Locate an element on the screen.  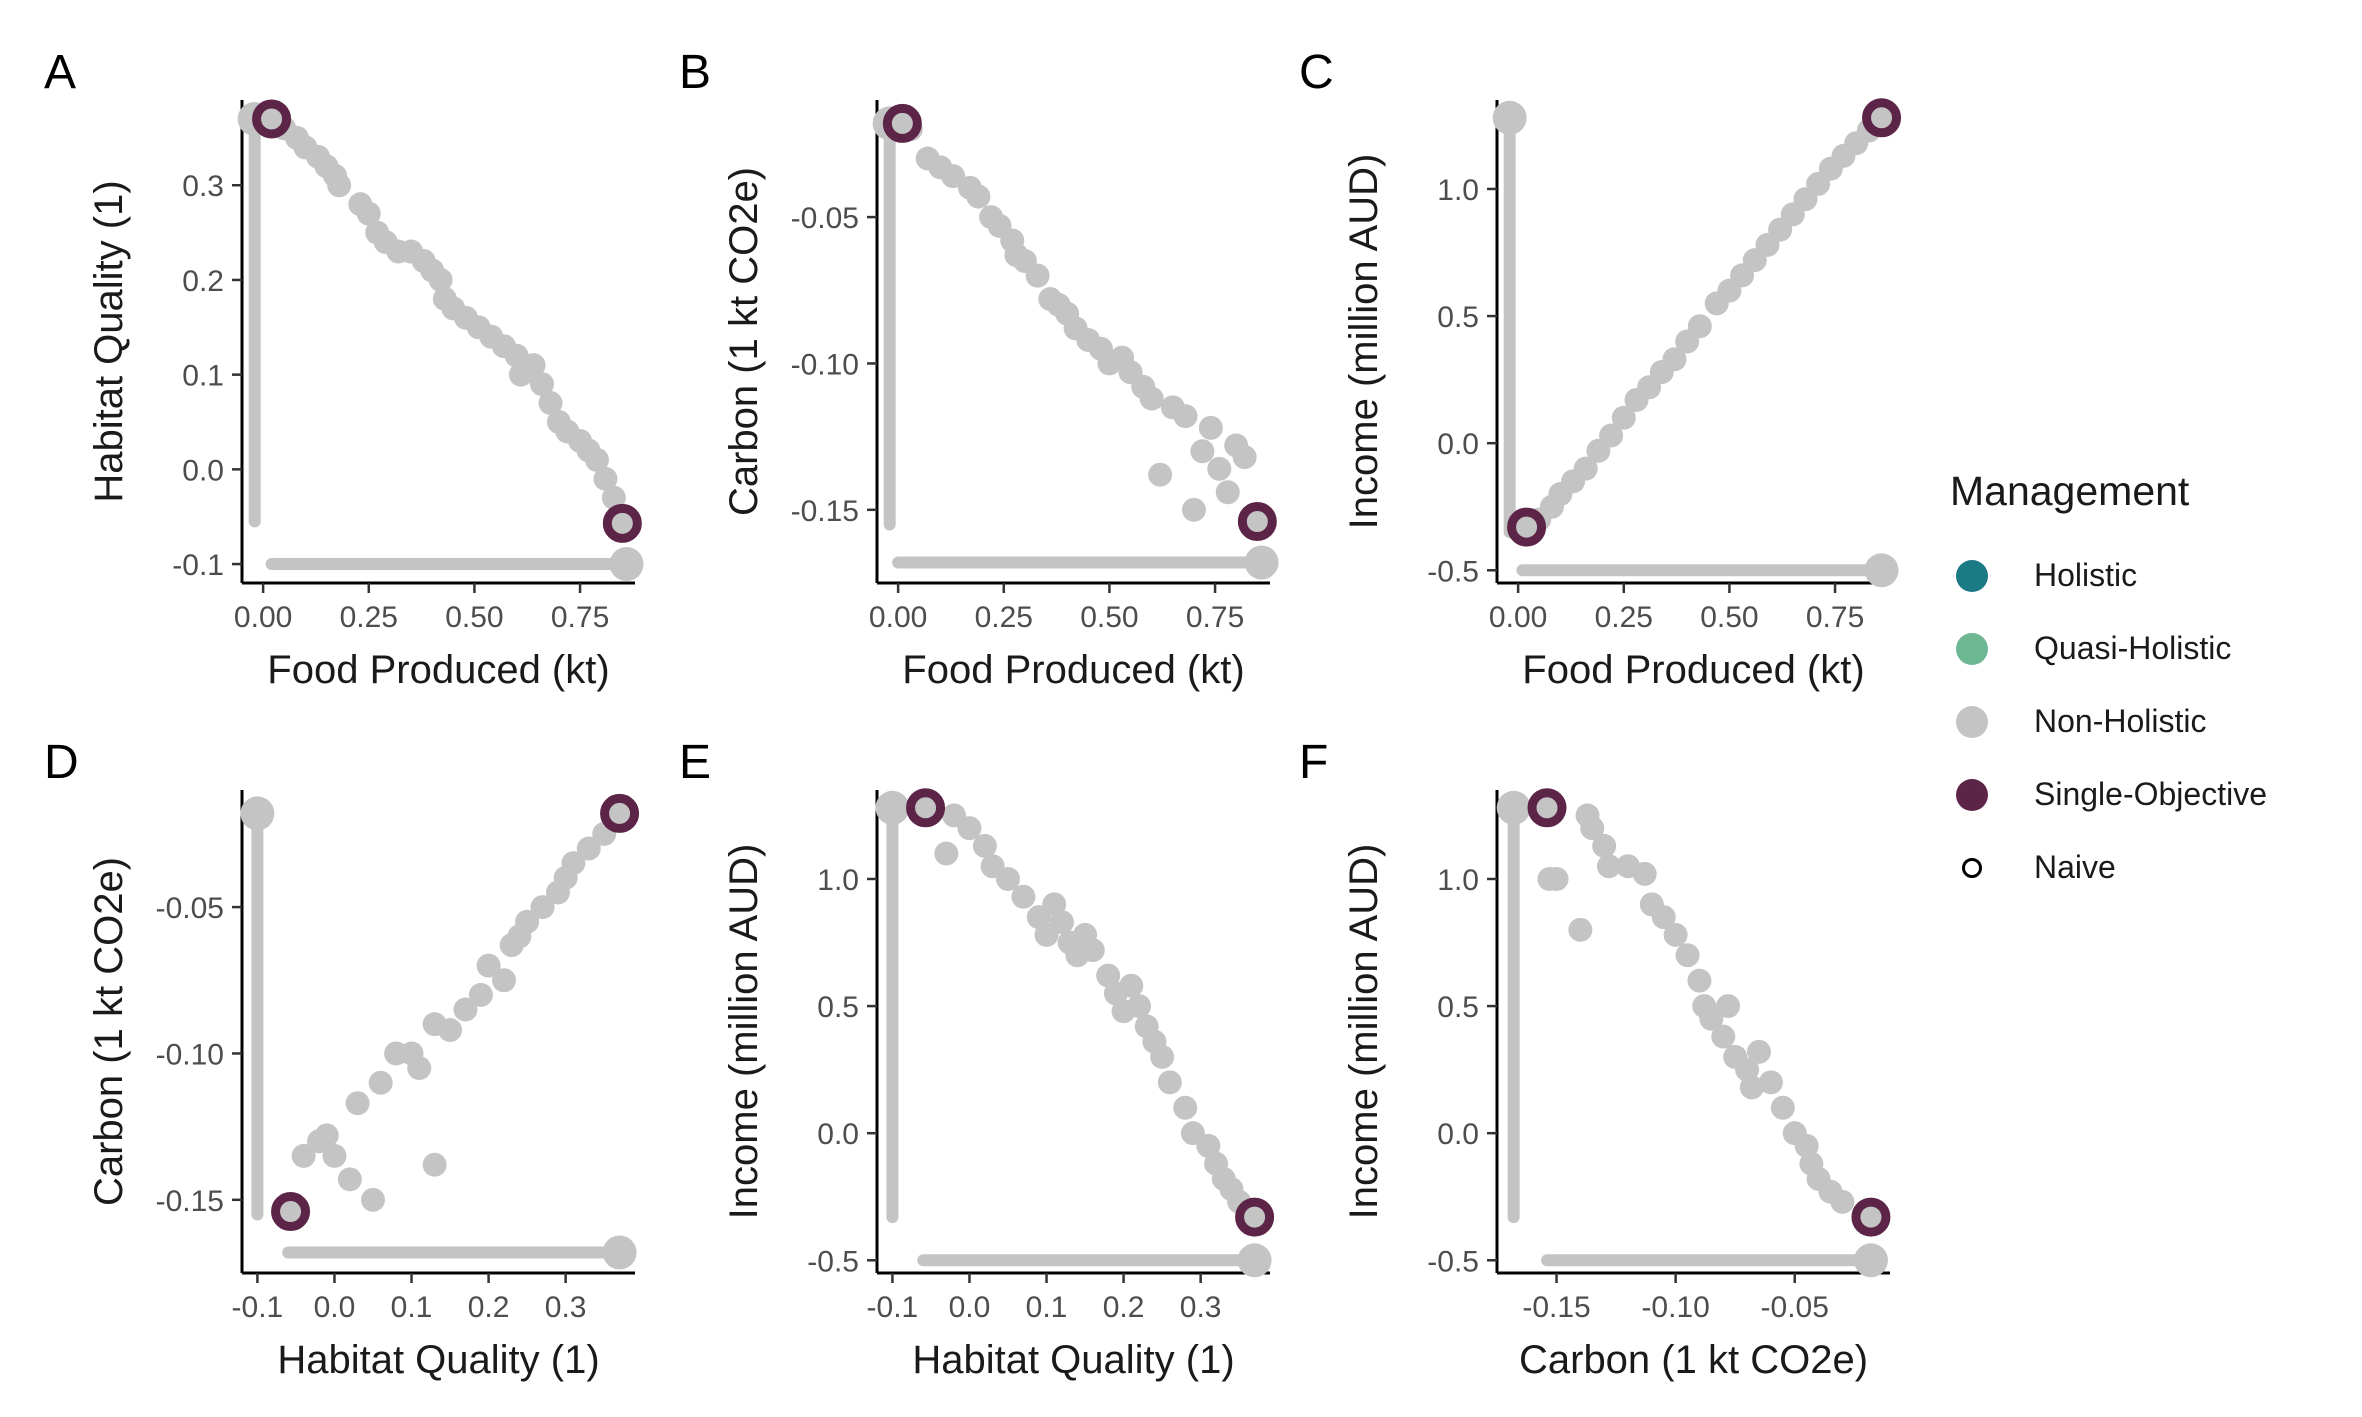
x-axis-label: Food Produced (kt) is located at coordinates (438, 670).